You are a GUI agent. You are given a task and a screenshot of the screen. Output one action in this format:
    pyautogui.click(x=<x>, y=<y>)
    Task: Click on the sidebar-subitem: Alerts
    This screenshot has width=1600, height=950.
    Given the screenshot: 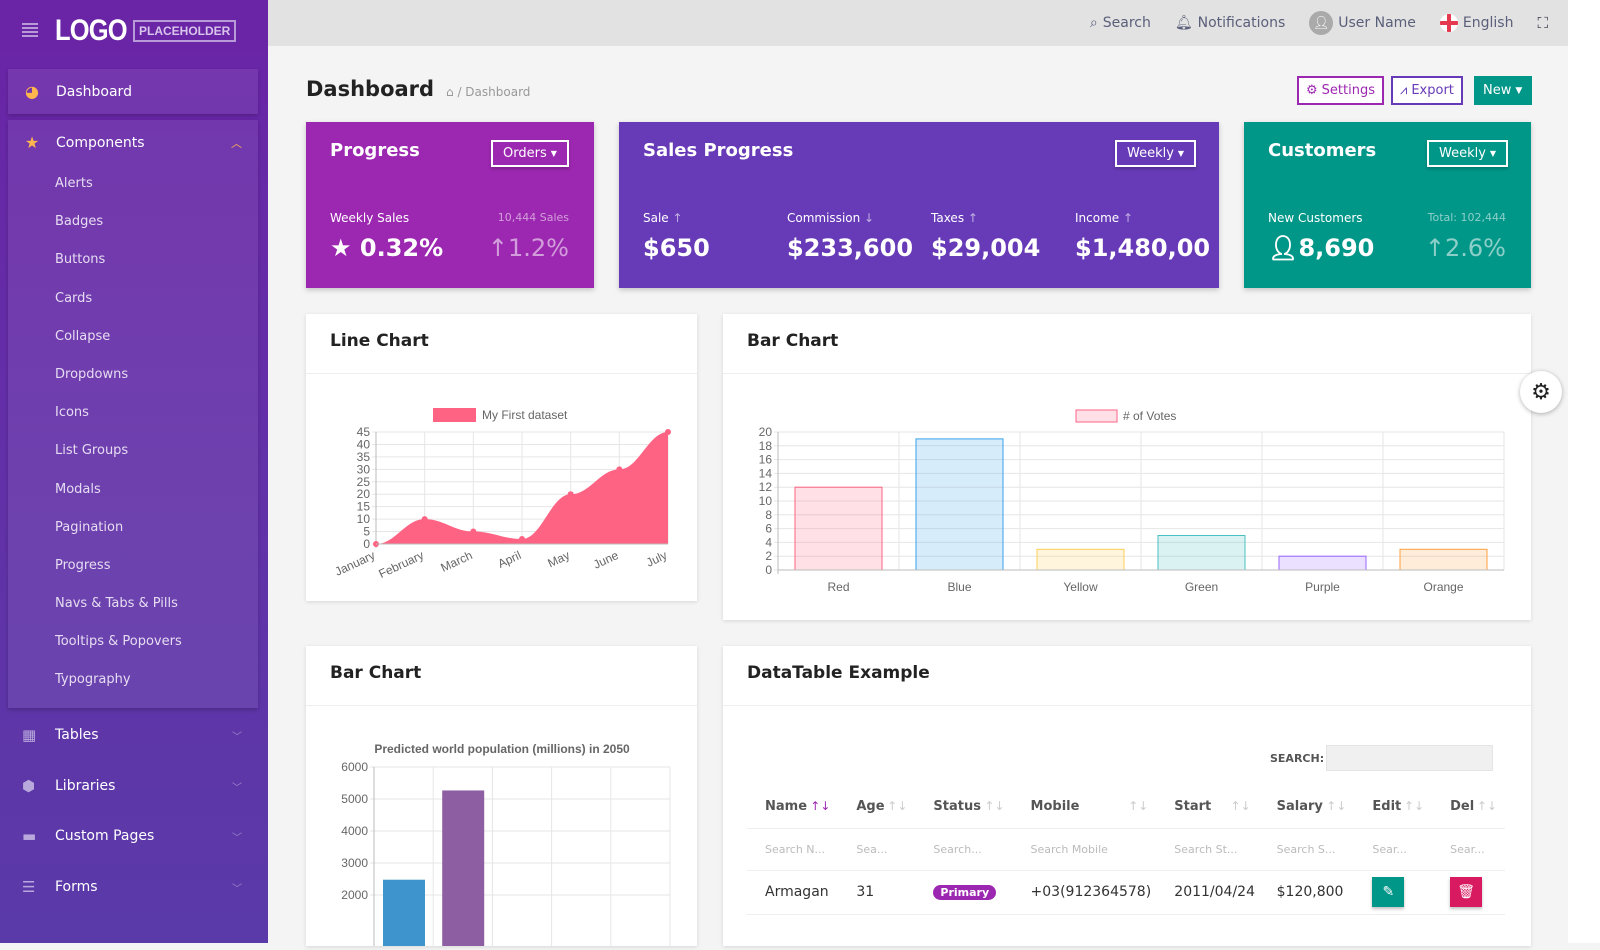 What is the action you would take?
    pyautogui.click(x=74, y=183)
    